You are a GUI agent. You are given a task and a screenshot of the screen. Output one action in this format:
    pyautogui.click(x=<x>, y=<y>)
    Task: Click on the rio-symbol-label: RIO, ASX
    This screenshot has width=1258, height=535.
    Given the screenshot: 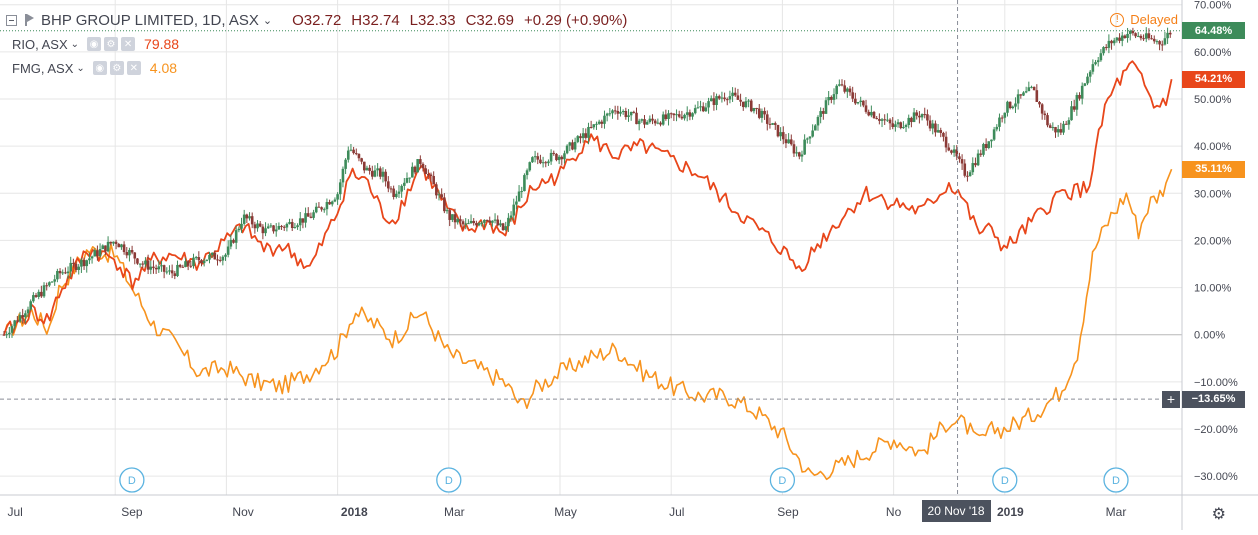 What is the action you would take?
    pyautogui.click(x=40, y=44)
    